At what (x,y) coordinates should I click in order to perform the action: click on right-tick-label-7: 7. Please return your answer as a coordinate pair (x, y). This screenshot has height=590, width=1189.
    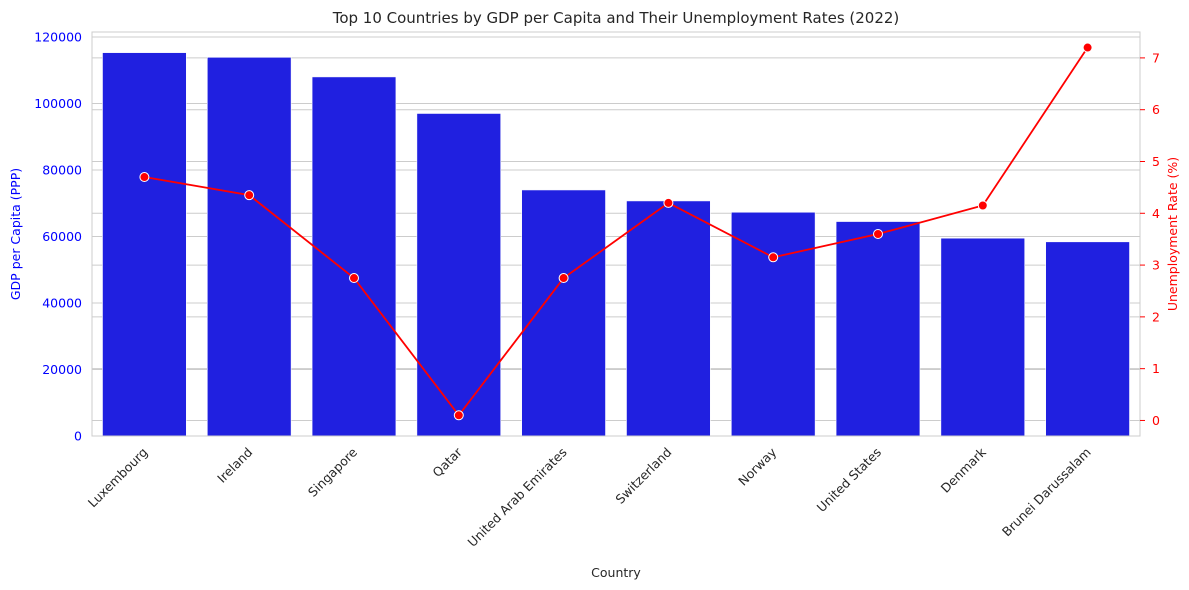
    Looking at the image, I should click on (1156, 57).